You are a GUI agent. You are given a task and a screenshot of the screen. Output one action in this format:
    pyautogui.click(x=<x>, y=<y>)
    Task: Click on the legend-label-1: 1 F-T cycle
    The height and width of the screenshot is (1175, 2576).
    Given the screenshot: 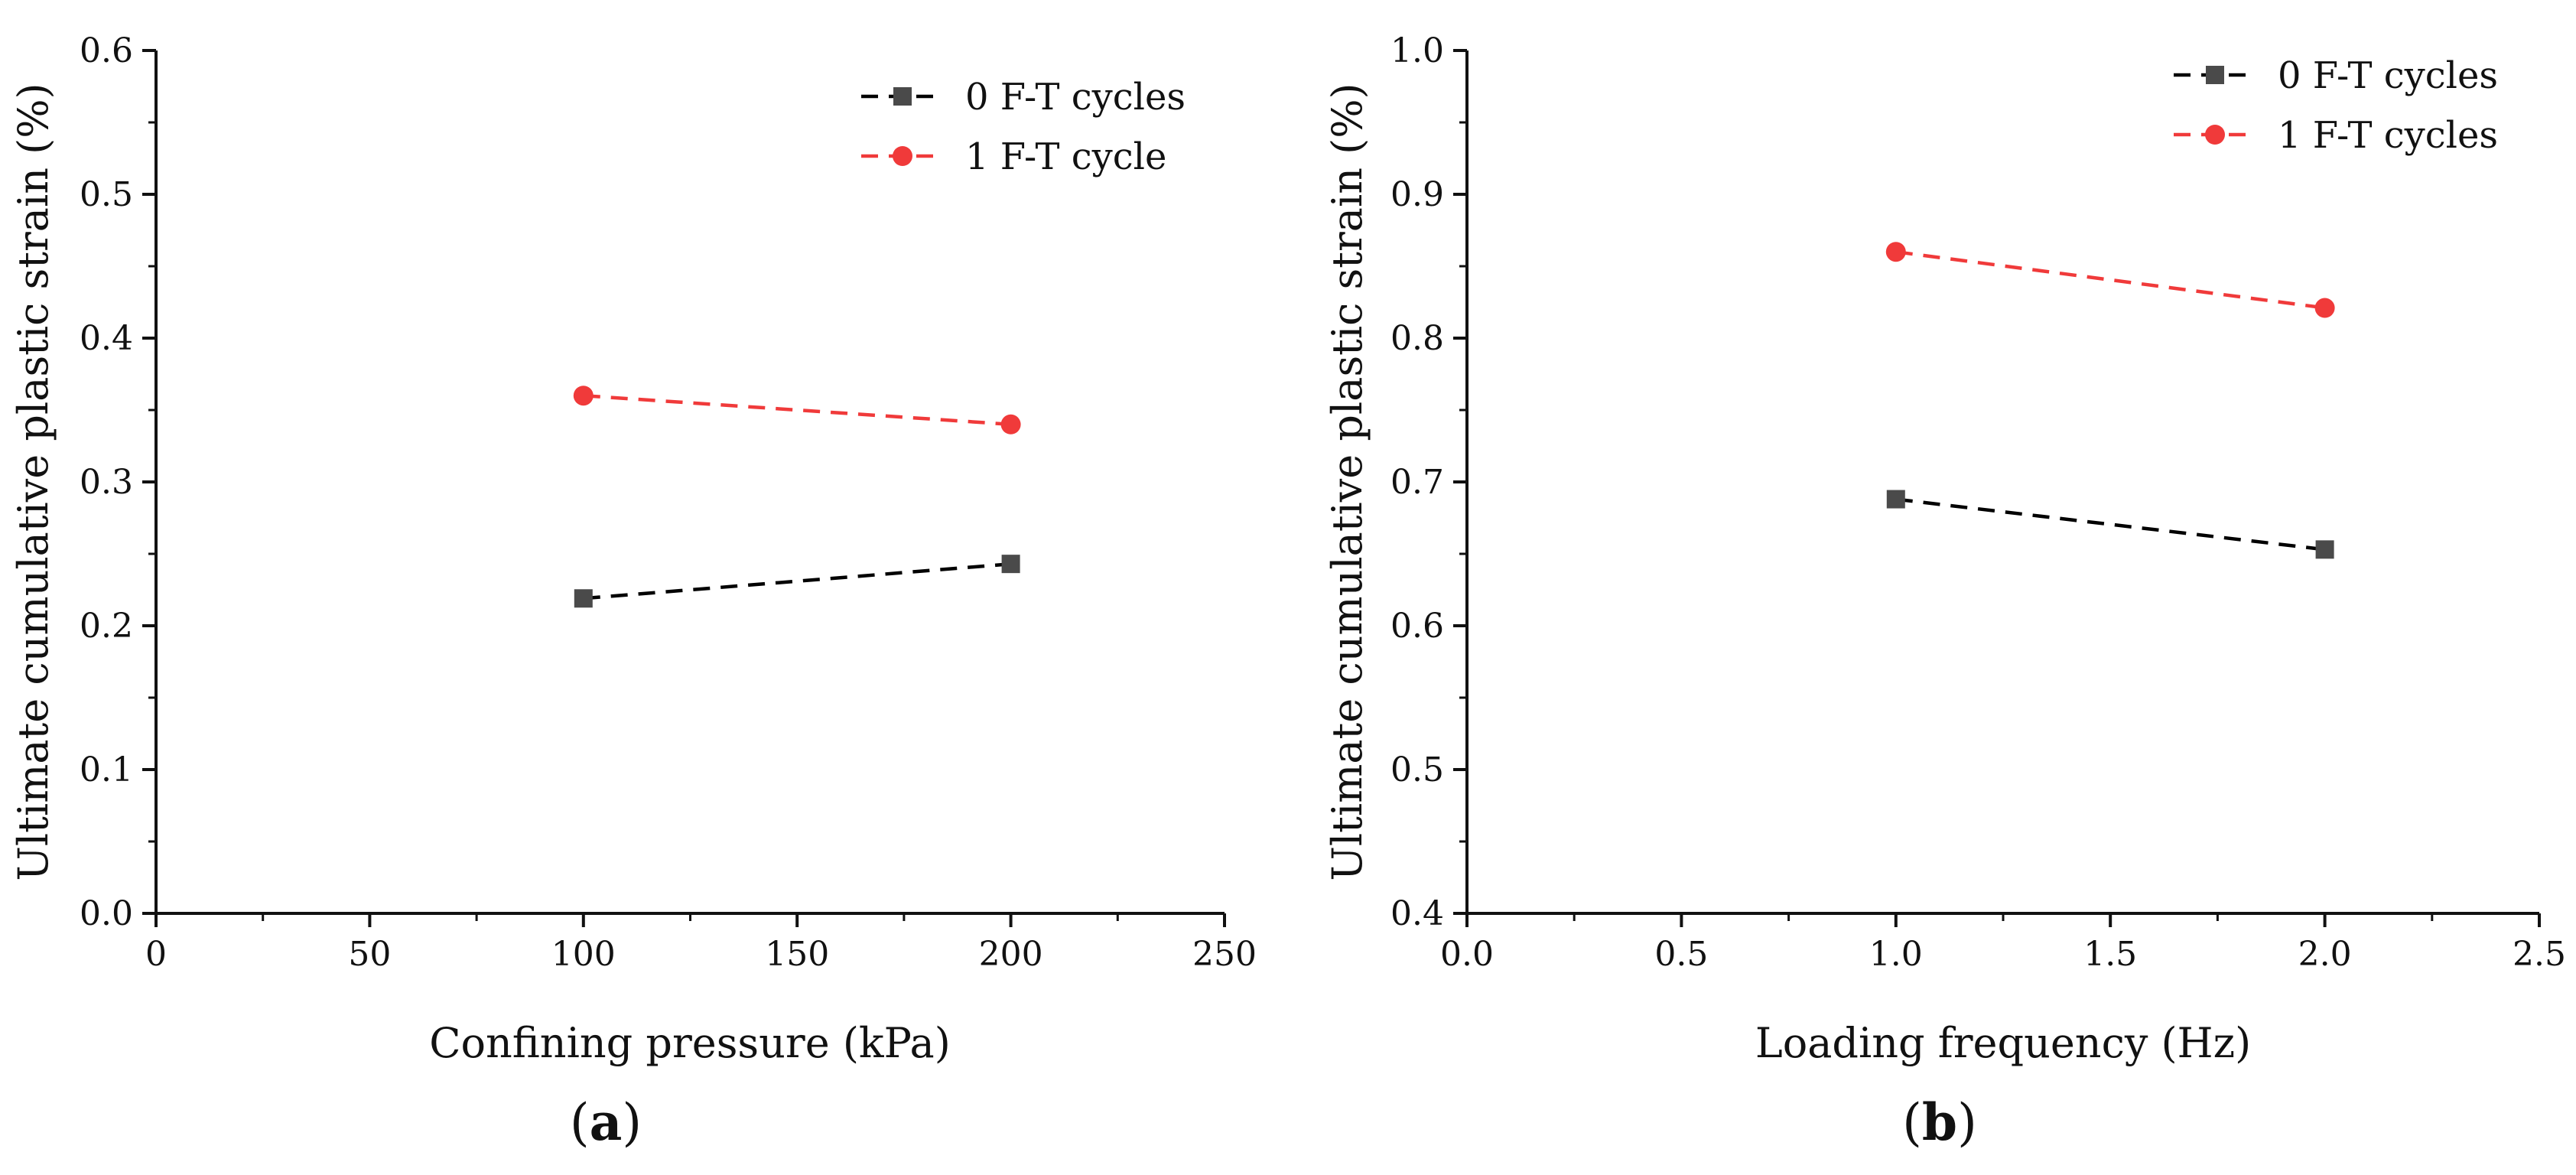 What is the action you would take?
    pyautogui.click(x=1065, y=156)
    